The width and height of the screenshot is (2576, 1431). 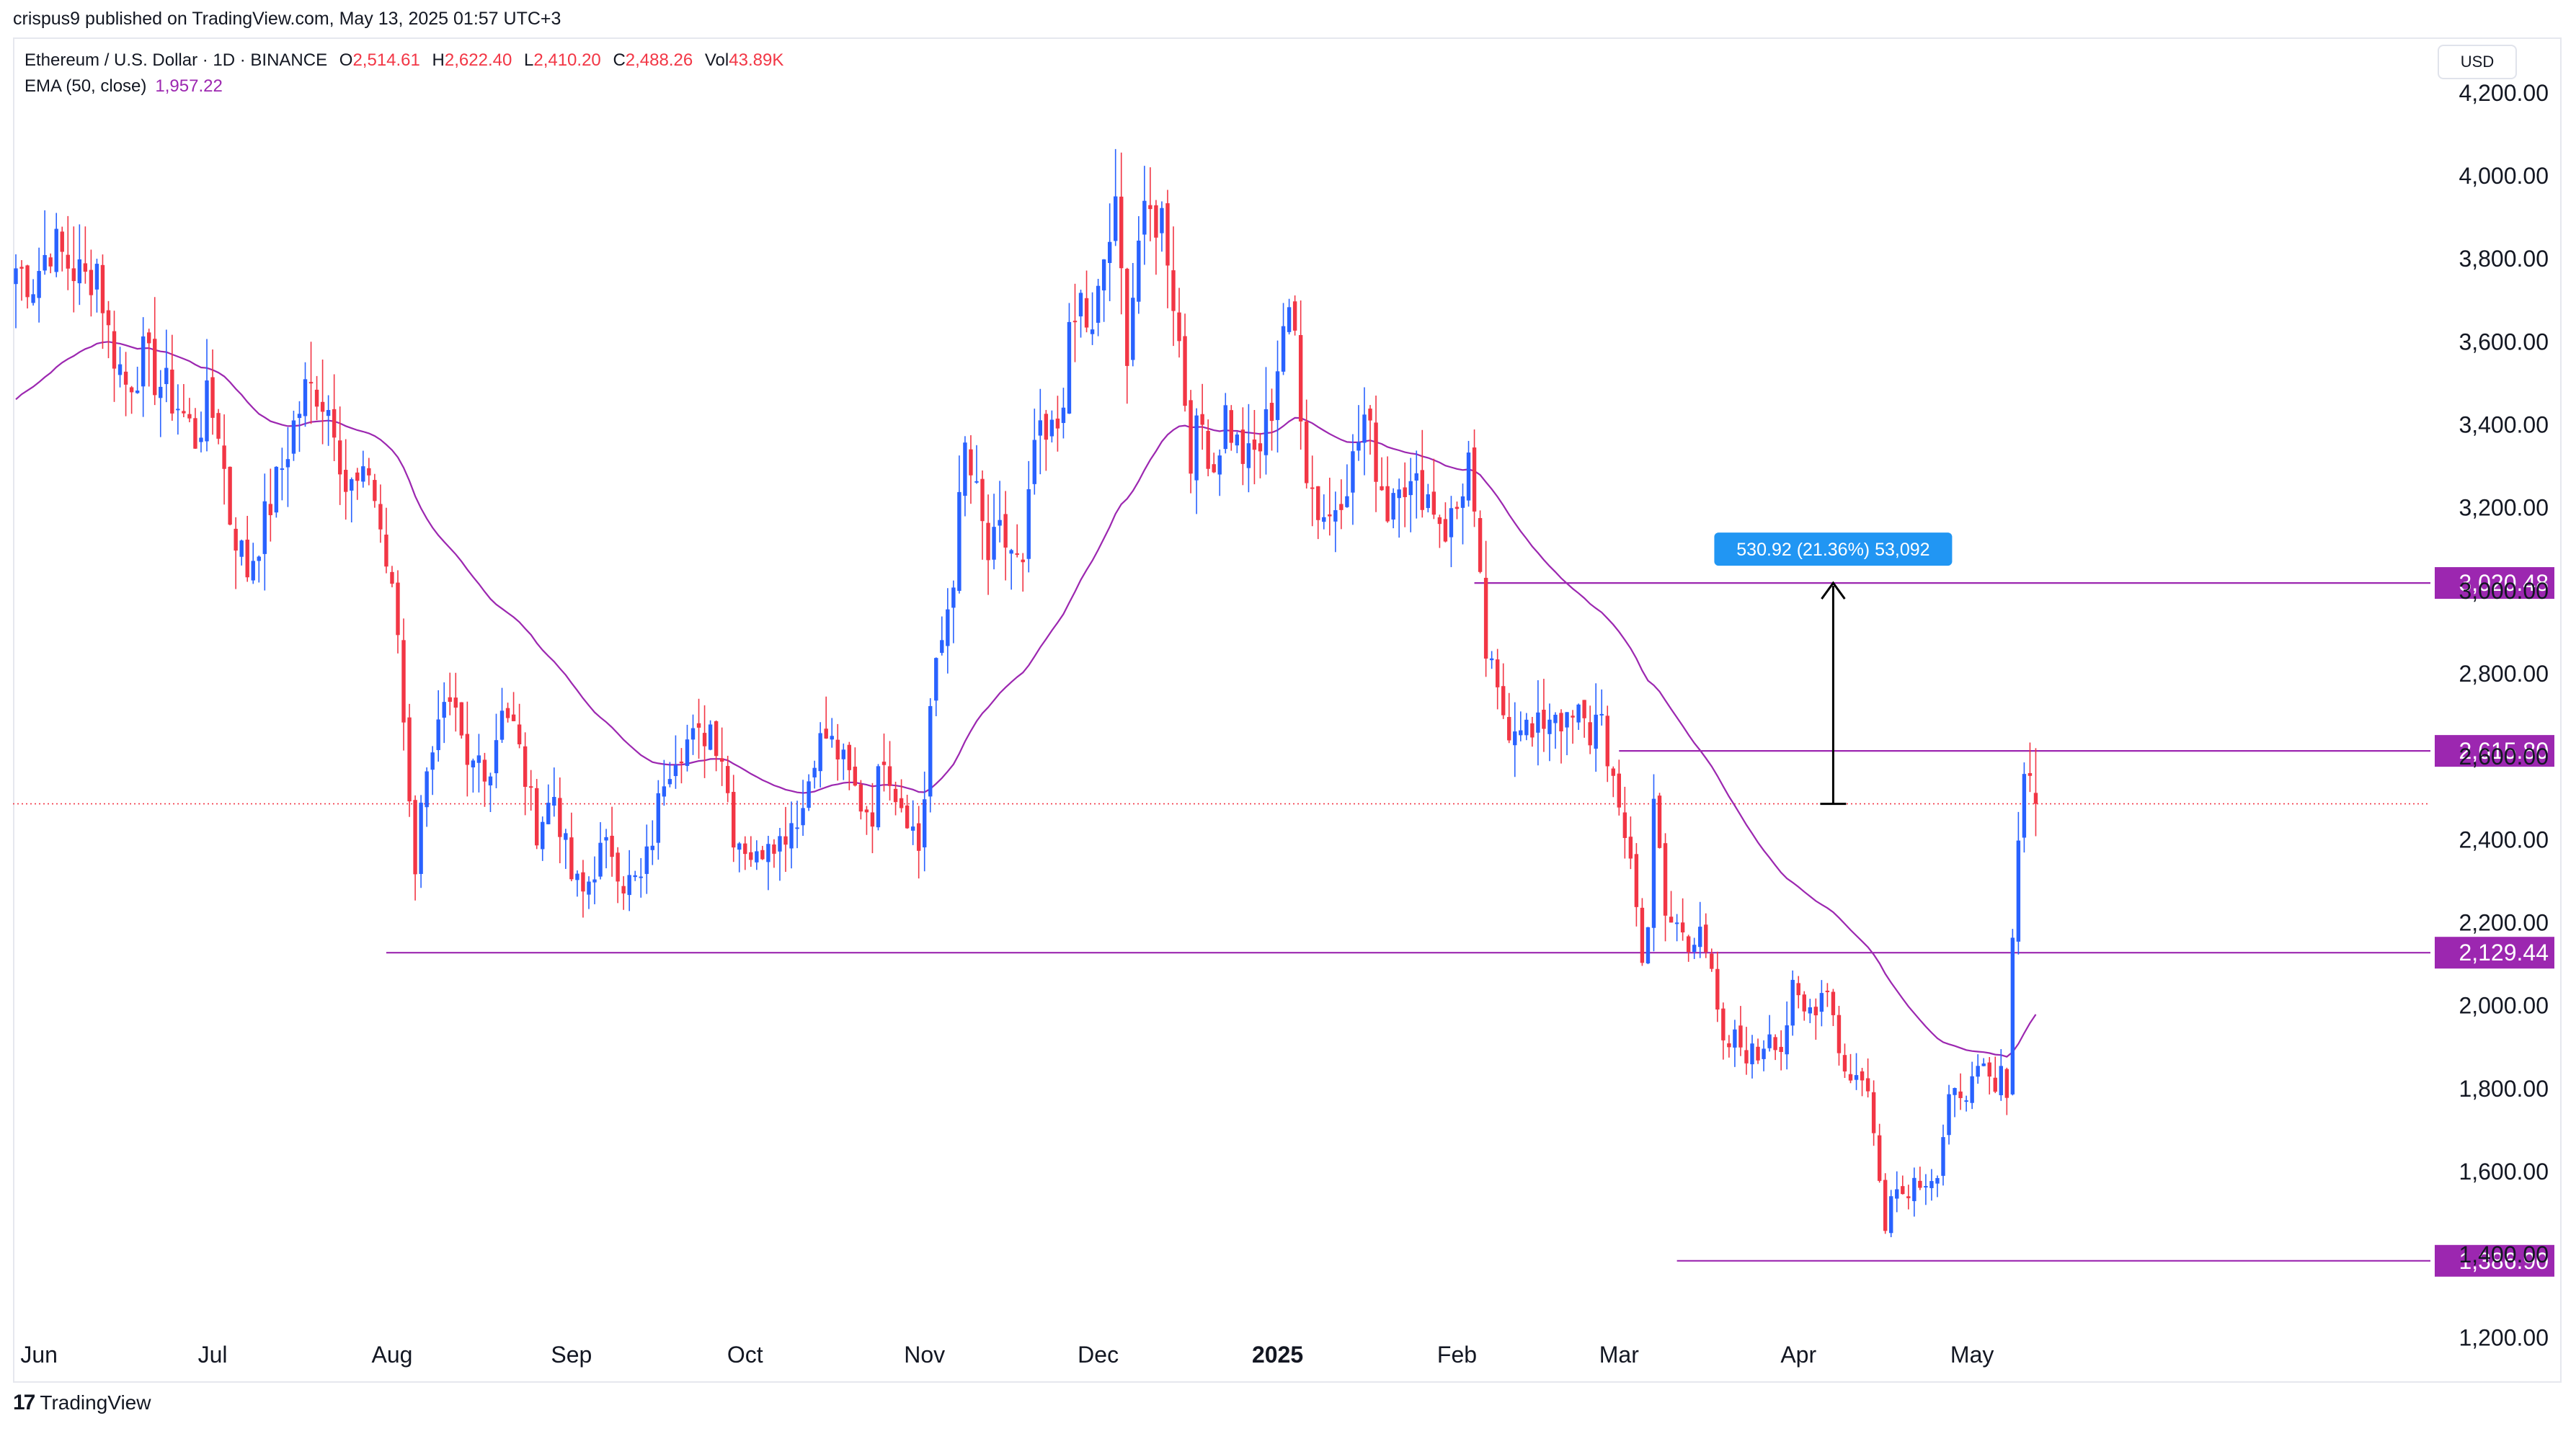 What do you see at coordinates (176, 60) in the screenshot?
I see `symbol-label: Ethereum / U.S. Dollar · 1D · BINANCE` at bounding box center [176, 60].